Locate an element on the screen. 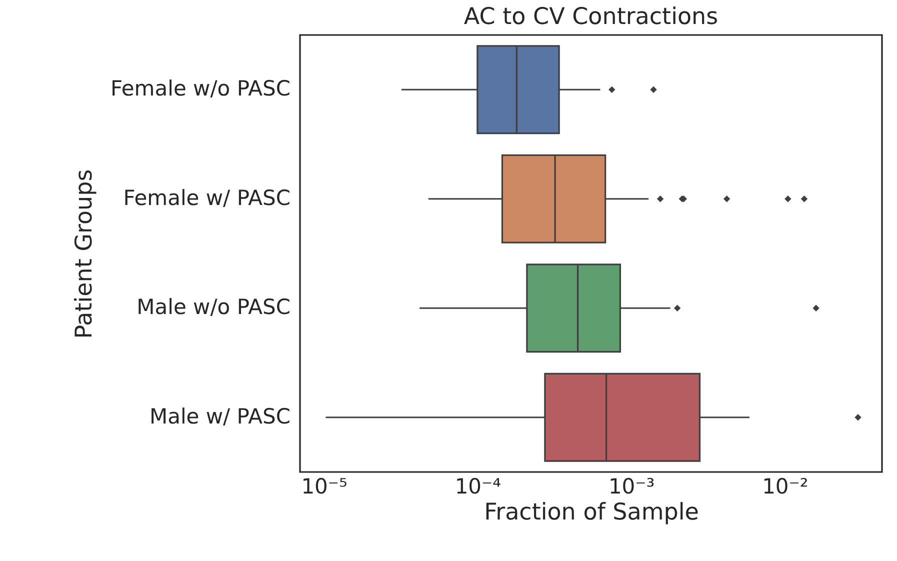  y-tick-label: Female w/ PASC is located at coordinates (206, 198).